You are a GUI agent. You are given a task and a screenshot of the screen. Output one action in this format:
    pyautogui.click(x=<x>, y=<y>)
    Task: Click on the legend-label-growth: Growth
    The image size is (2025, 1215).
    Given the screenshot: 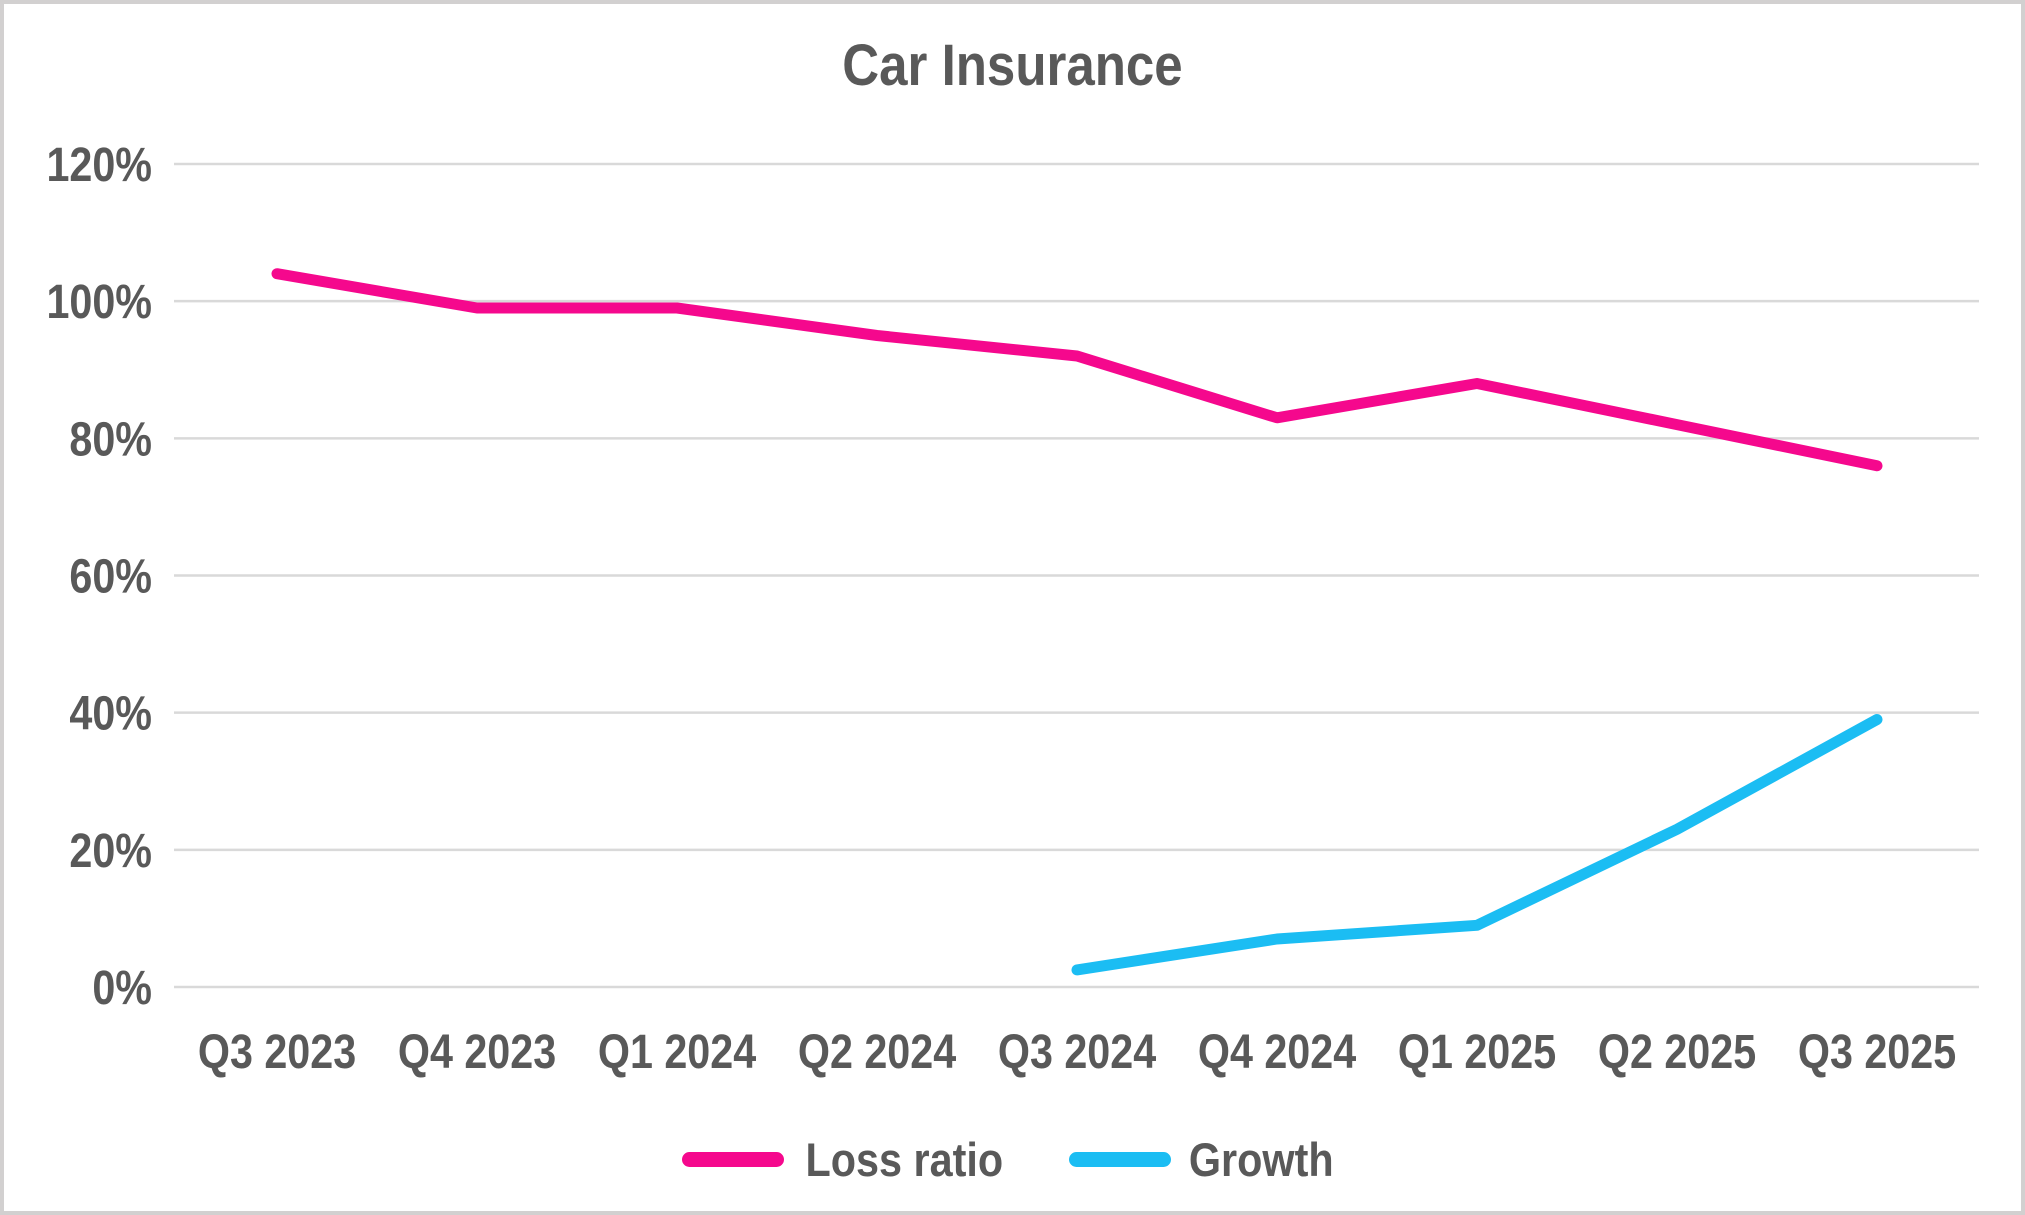 What is the action you would take?
    pyautogui.click(x=1261, y=1159)
    